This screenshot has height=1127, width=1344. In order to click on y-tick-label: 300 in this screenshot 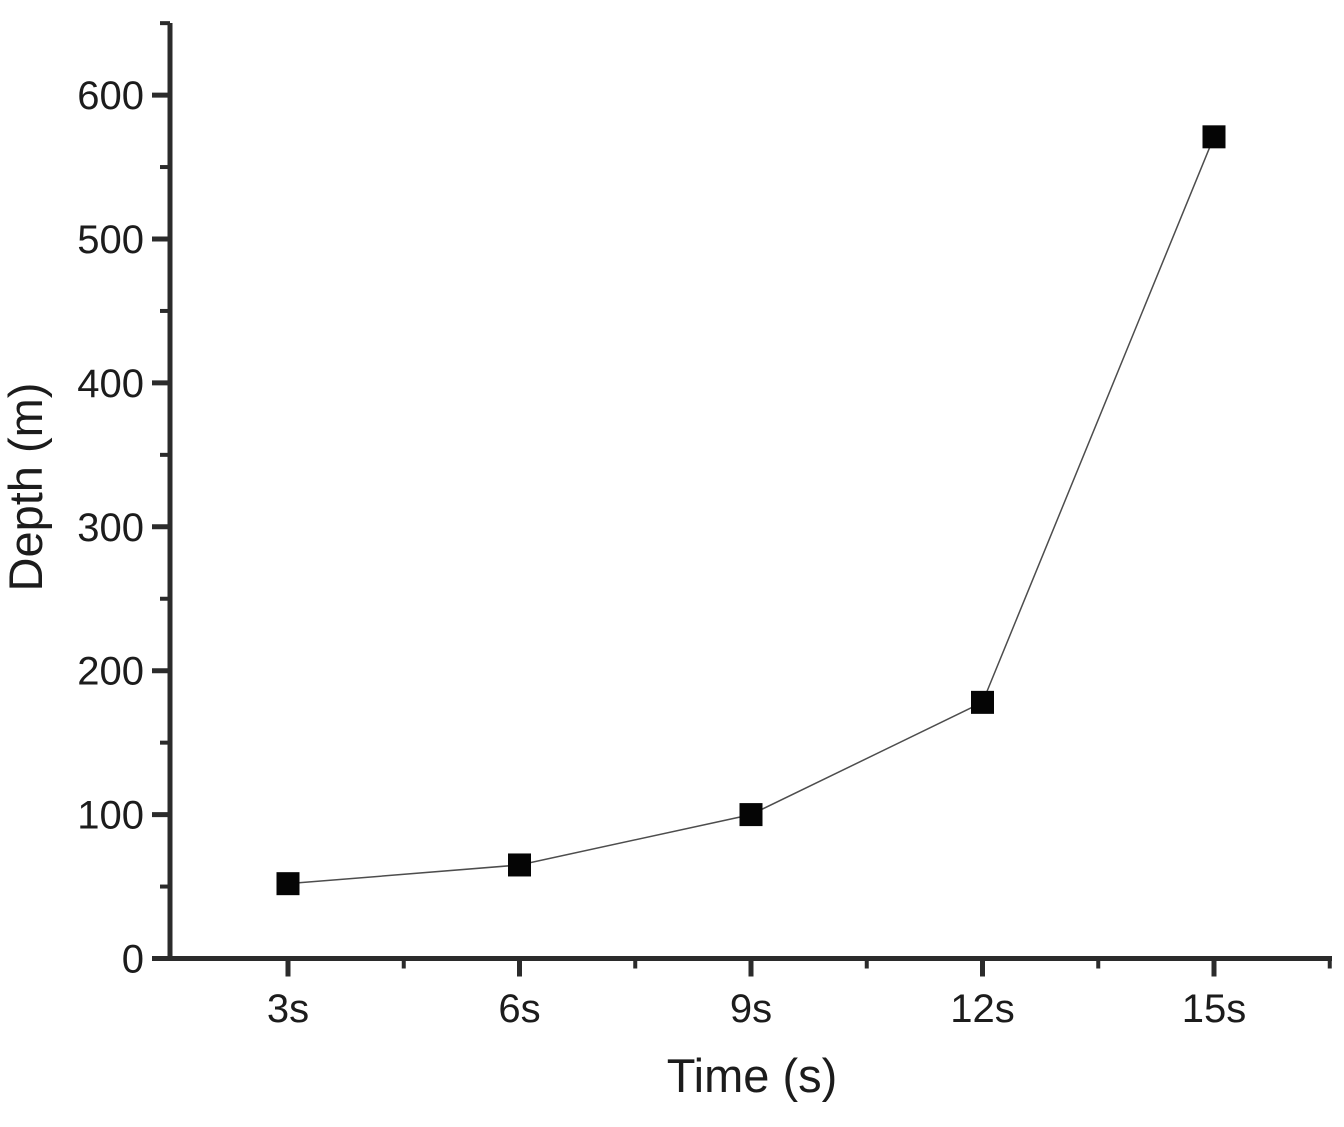, I will do `click(110, 528)`.